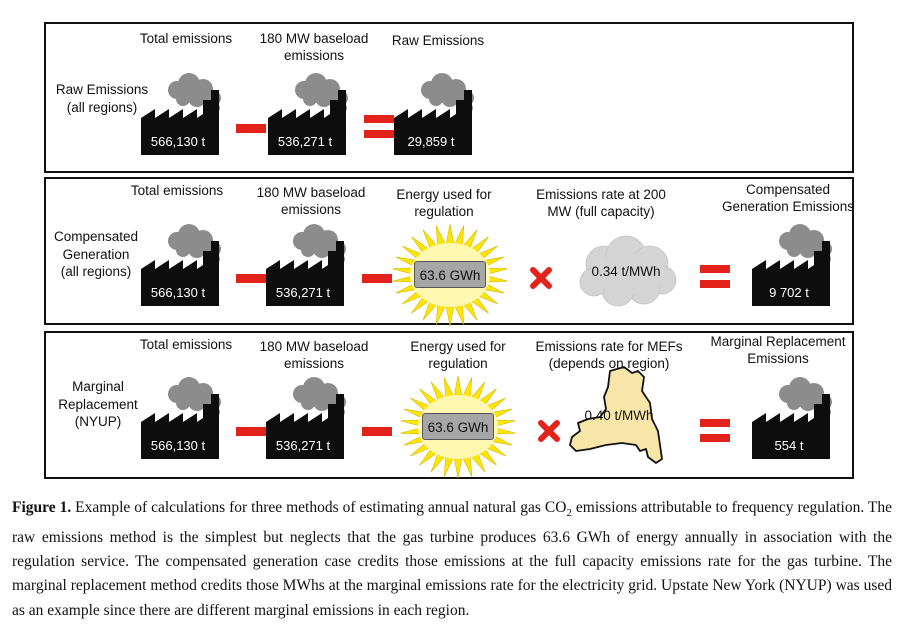 This screenshot has height=639, width=905. Describe the element at coordinates (569, 513) in the screenshot. I see `caption-subscript: 2` at that location.